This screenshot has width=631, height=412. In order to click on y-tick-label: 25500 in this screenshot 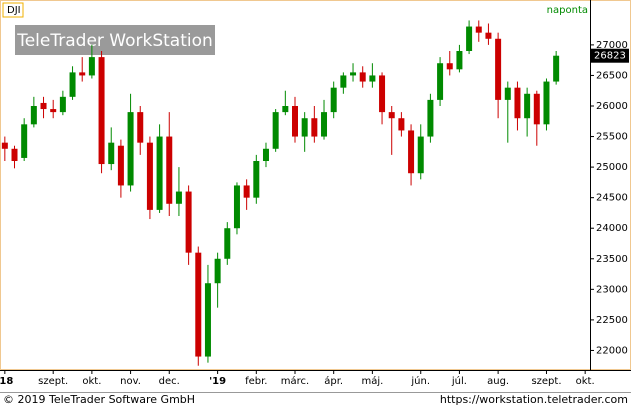, I will do `click(612, 137)`.